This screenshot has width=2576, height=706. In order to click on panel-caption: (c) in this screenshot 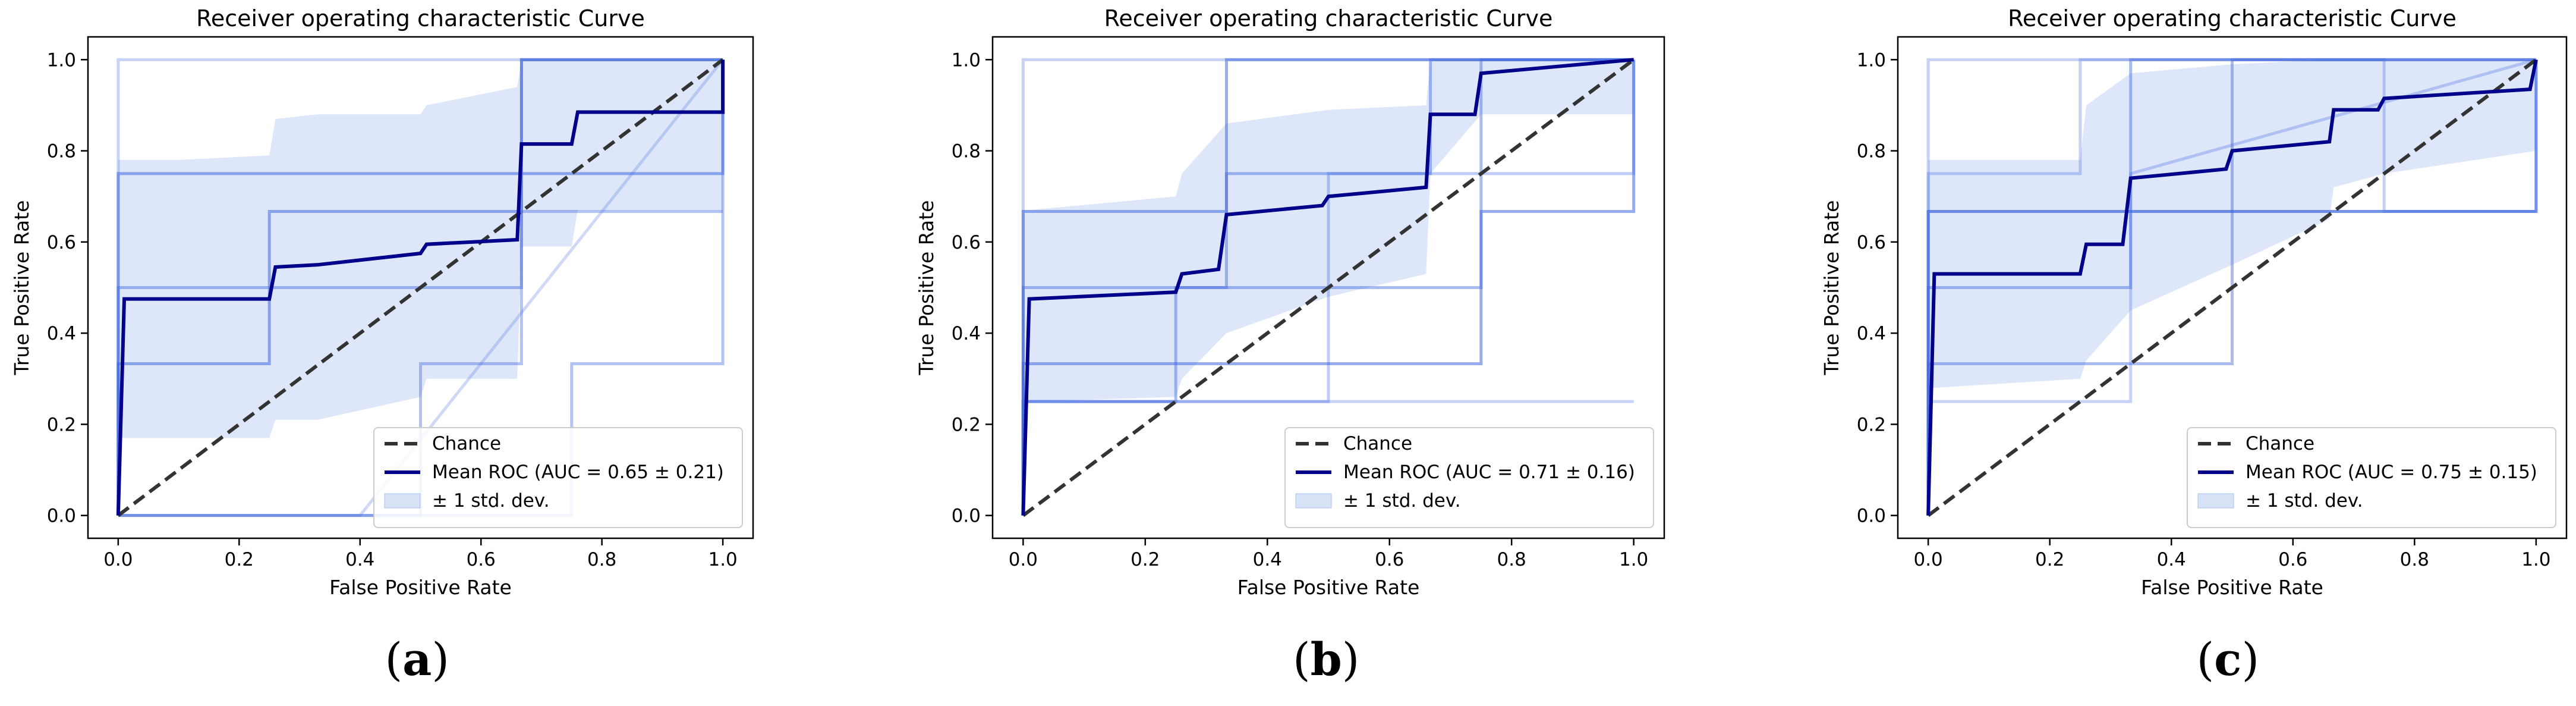, I will do `click(2228, 659)`.